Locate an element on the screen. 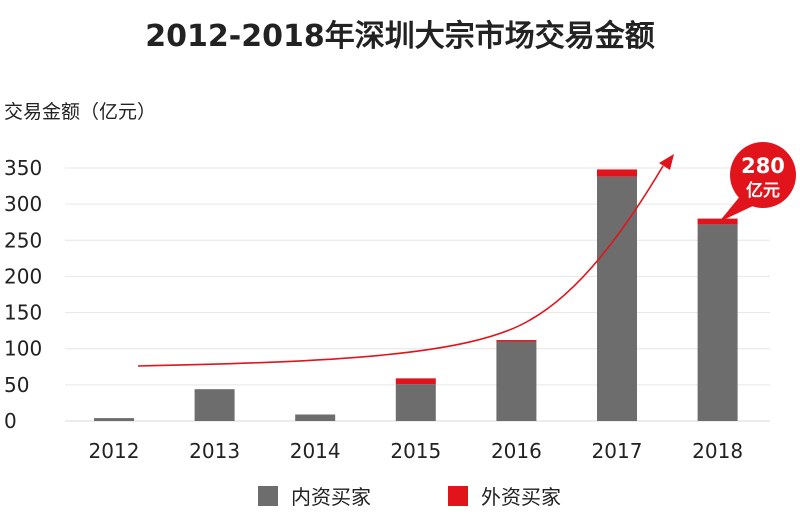  x-tick-label: 2017 is located at coordinates (617, 451).